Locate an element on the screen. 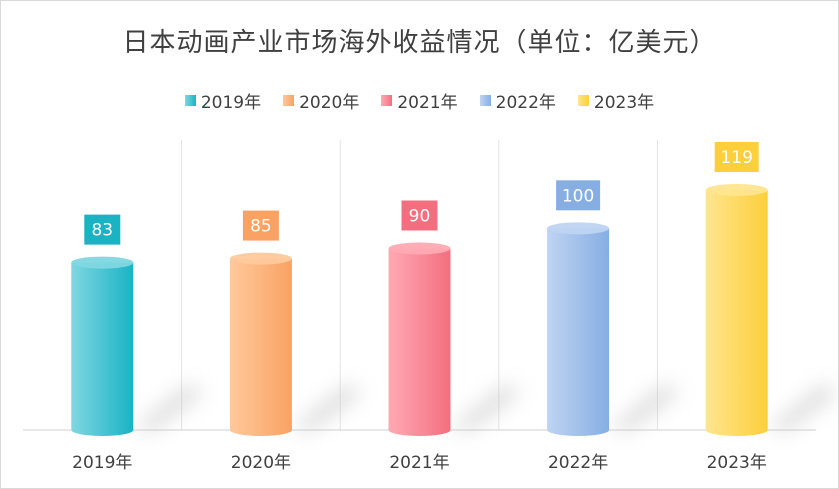  chart-title: 日本动画产业市场海外收益情况（单位：亿美元） is located at coordinates (419, 43).